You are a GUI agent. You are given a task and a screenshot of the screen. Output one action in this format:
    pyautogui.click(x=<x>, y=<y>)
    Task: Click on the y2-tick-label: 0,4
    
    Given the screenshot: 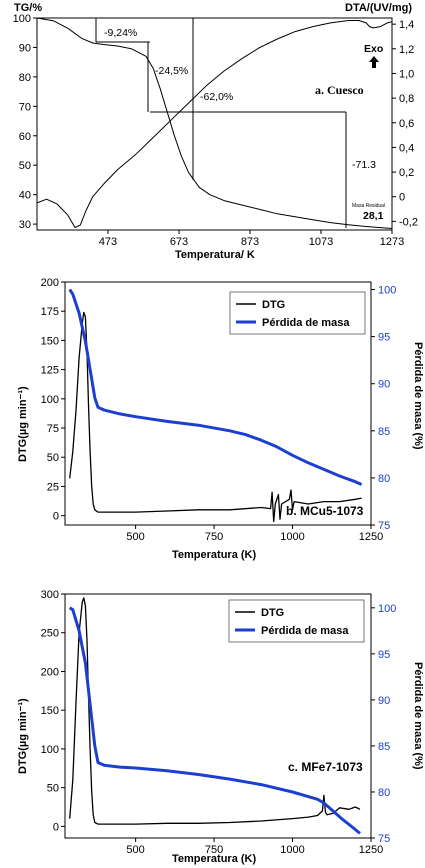 What is the action you would take?
    pyautogui.click(x=406, y=148)
    